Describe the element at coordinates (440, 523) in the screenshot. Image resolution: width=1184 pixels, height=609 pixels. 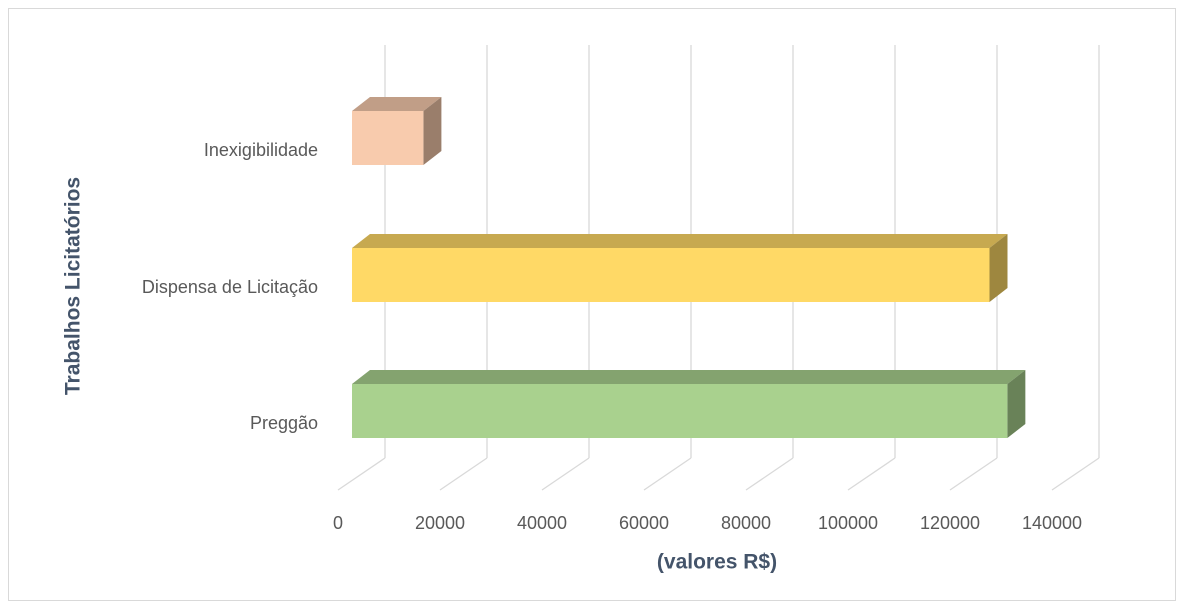
I see `x-tick-label: 20000` at that location.